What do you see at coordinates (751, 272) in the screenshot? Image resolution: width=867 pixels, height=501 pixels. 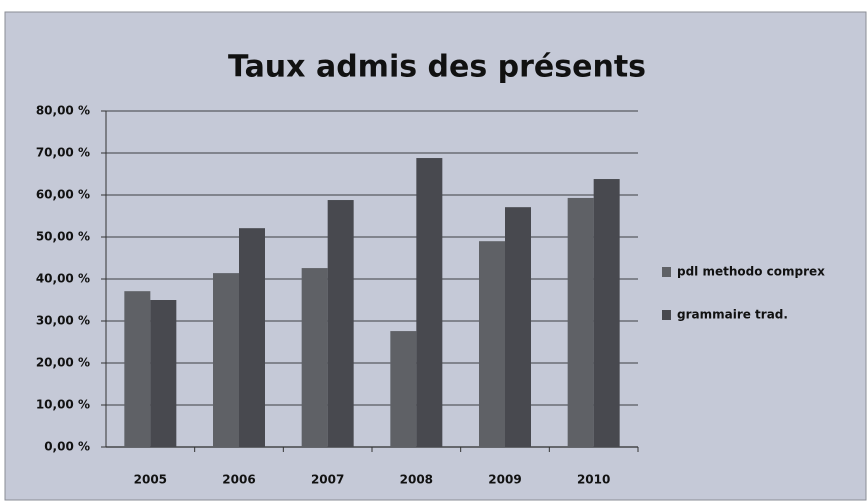 I see `legend-label: pdl methodo comprex` at bounding box center [751, 272].